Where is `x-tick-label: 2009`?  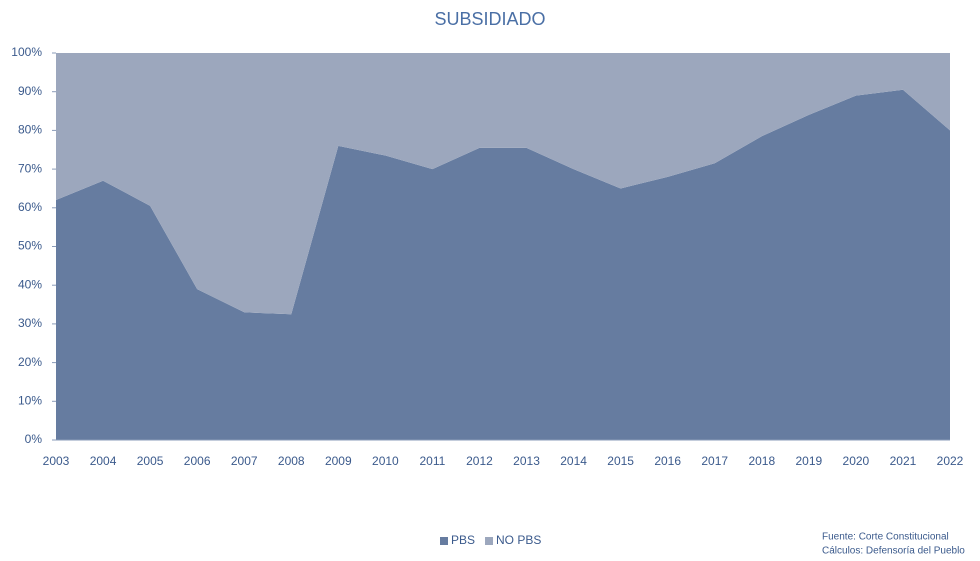 x-tick-label: 2009 is located at coordinates (338, 461).